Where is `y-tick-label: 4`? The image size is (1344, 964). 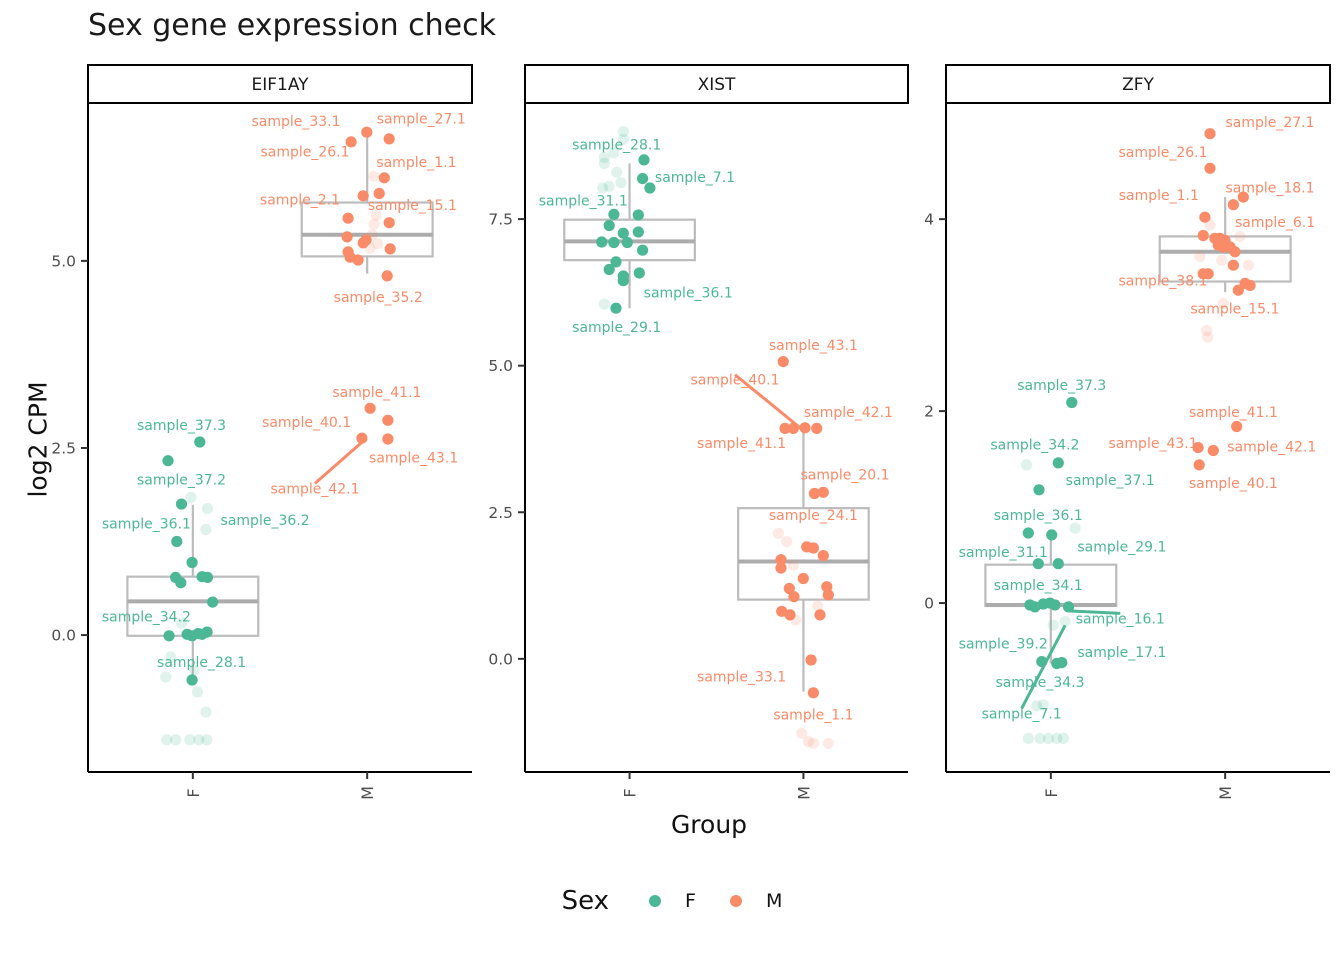 y-tick-label: 4 is located at coordinates (929, 220).